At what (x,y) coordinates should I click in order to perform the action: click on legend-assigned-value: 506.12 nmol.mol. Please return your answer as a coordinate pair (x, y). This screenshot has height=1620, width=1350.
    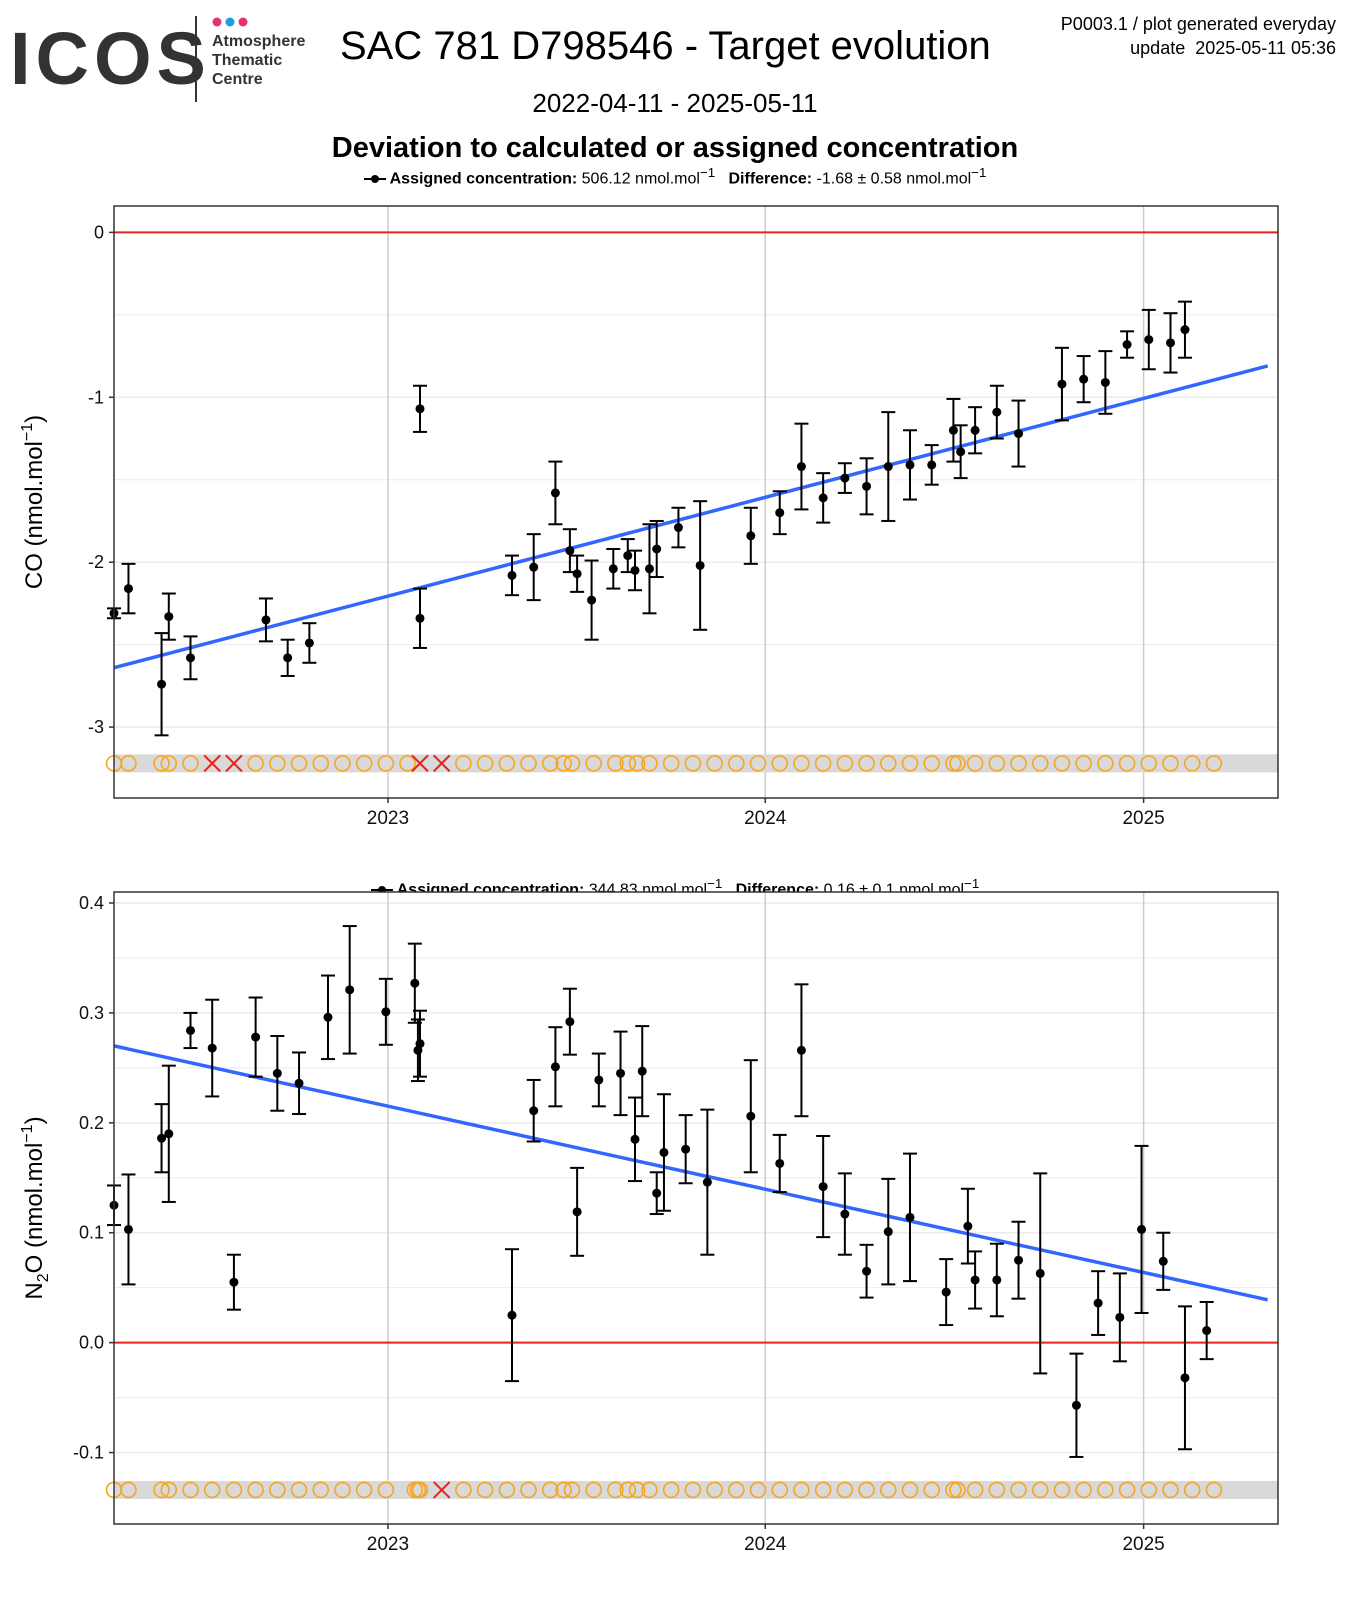
    Looking at the image, I should click on (640, 179).